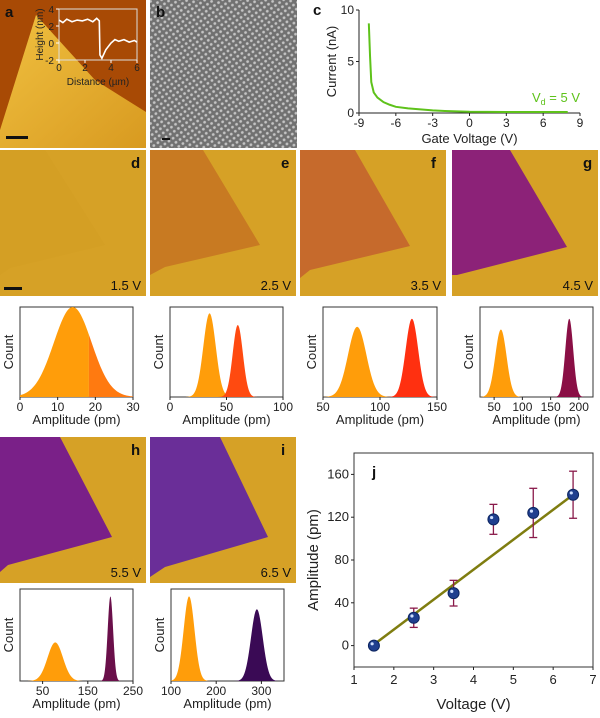  Describe the element at coordinates (276, 285) in the screenshot. I see `bias-label-e: 2.5 V` at that location.